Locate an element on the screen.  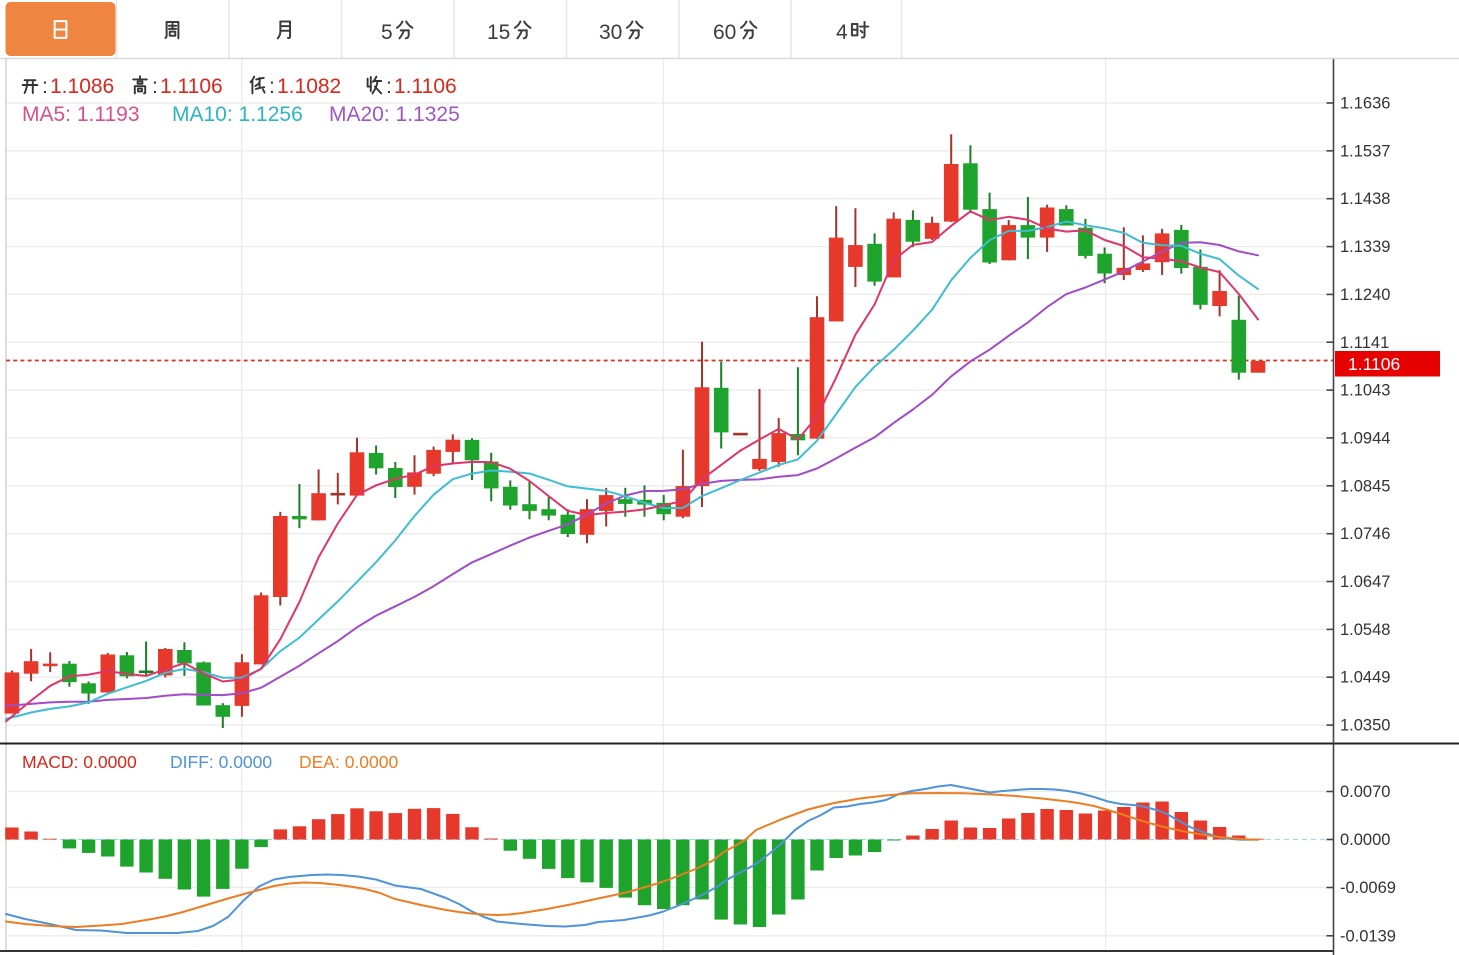
svg-text: 1.1240 is located at coordinates (1365, 295).